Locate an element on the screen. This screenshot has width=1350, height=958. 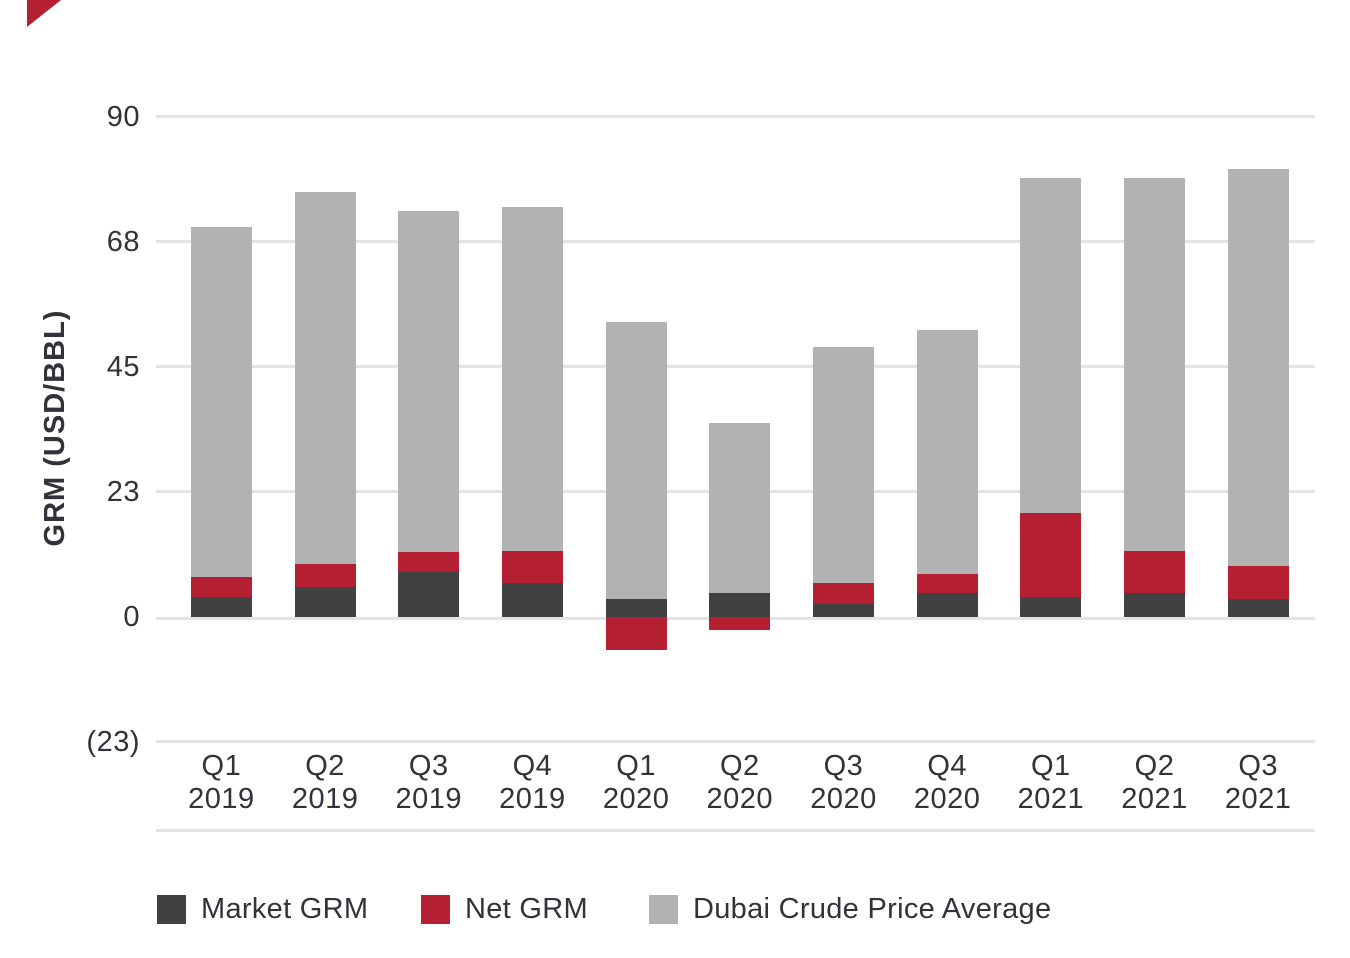
x-tick-label: Q2 2021 is located at coordinates (1155, 783).